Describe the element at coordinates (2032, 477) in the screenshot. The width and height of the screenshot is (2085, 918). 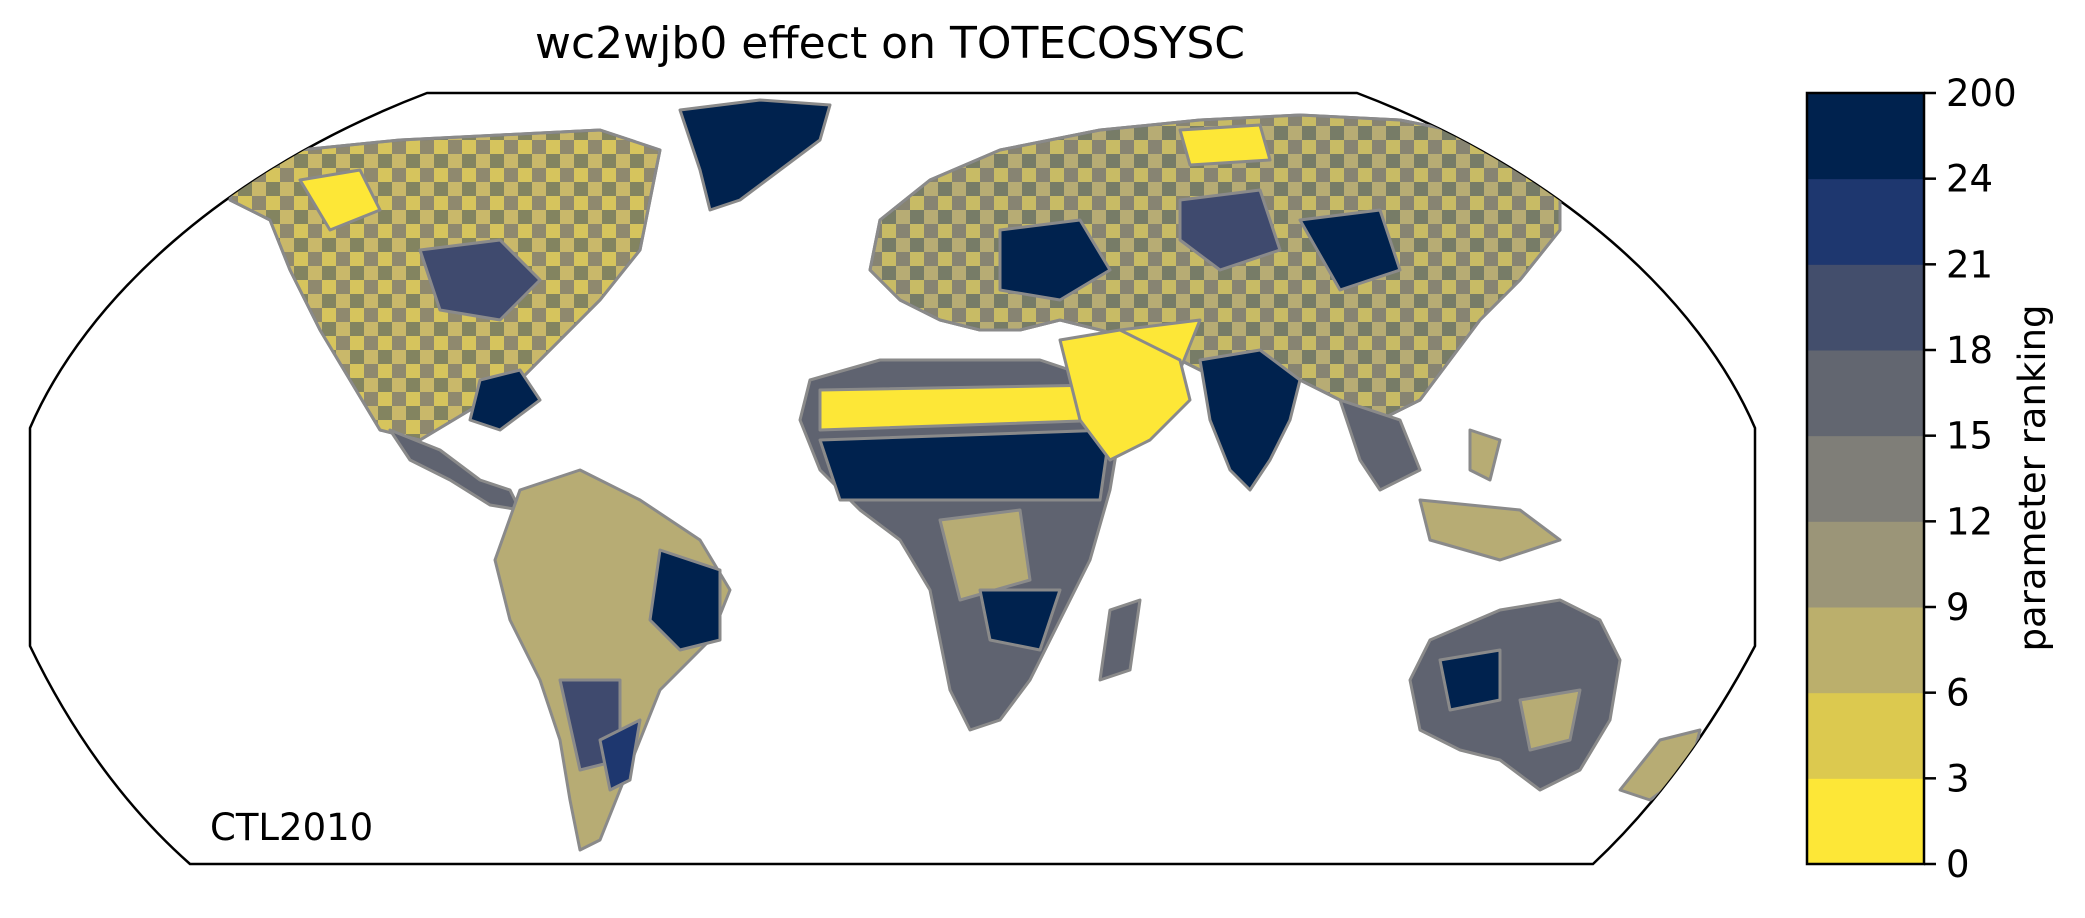
I see `colorbar-label: parameter ranking` at that location.